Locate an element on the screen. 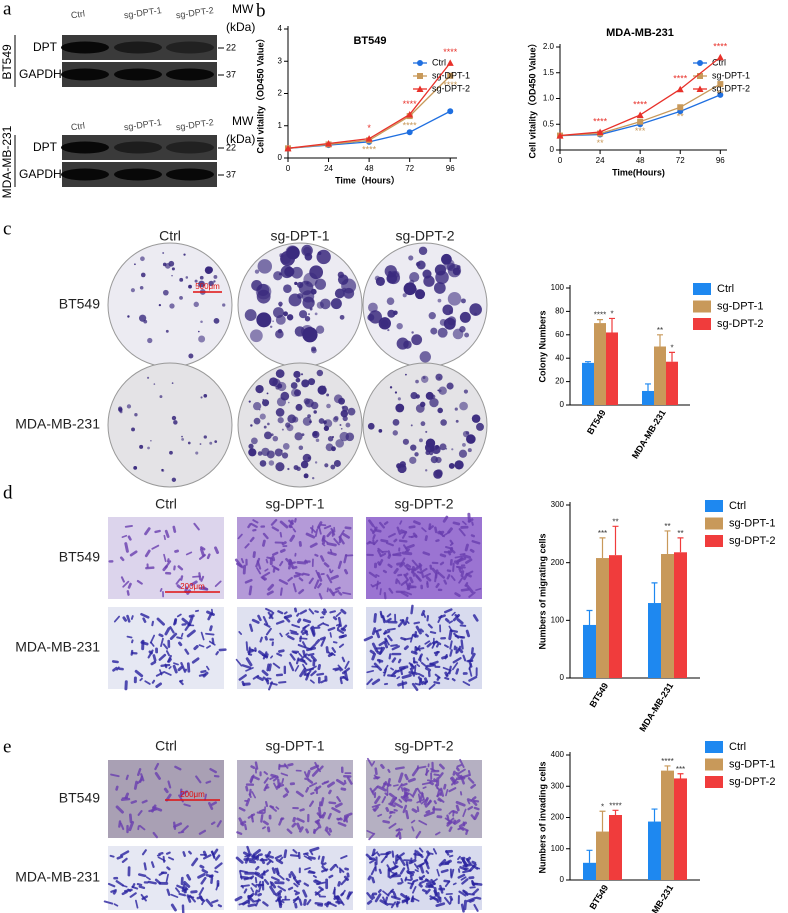  legend-swatch is located at coordinates (714, 506).